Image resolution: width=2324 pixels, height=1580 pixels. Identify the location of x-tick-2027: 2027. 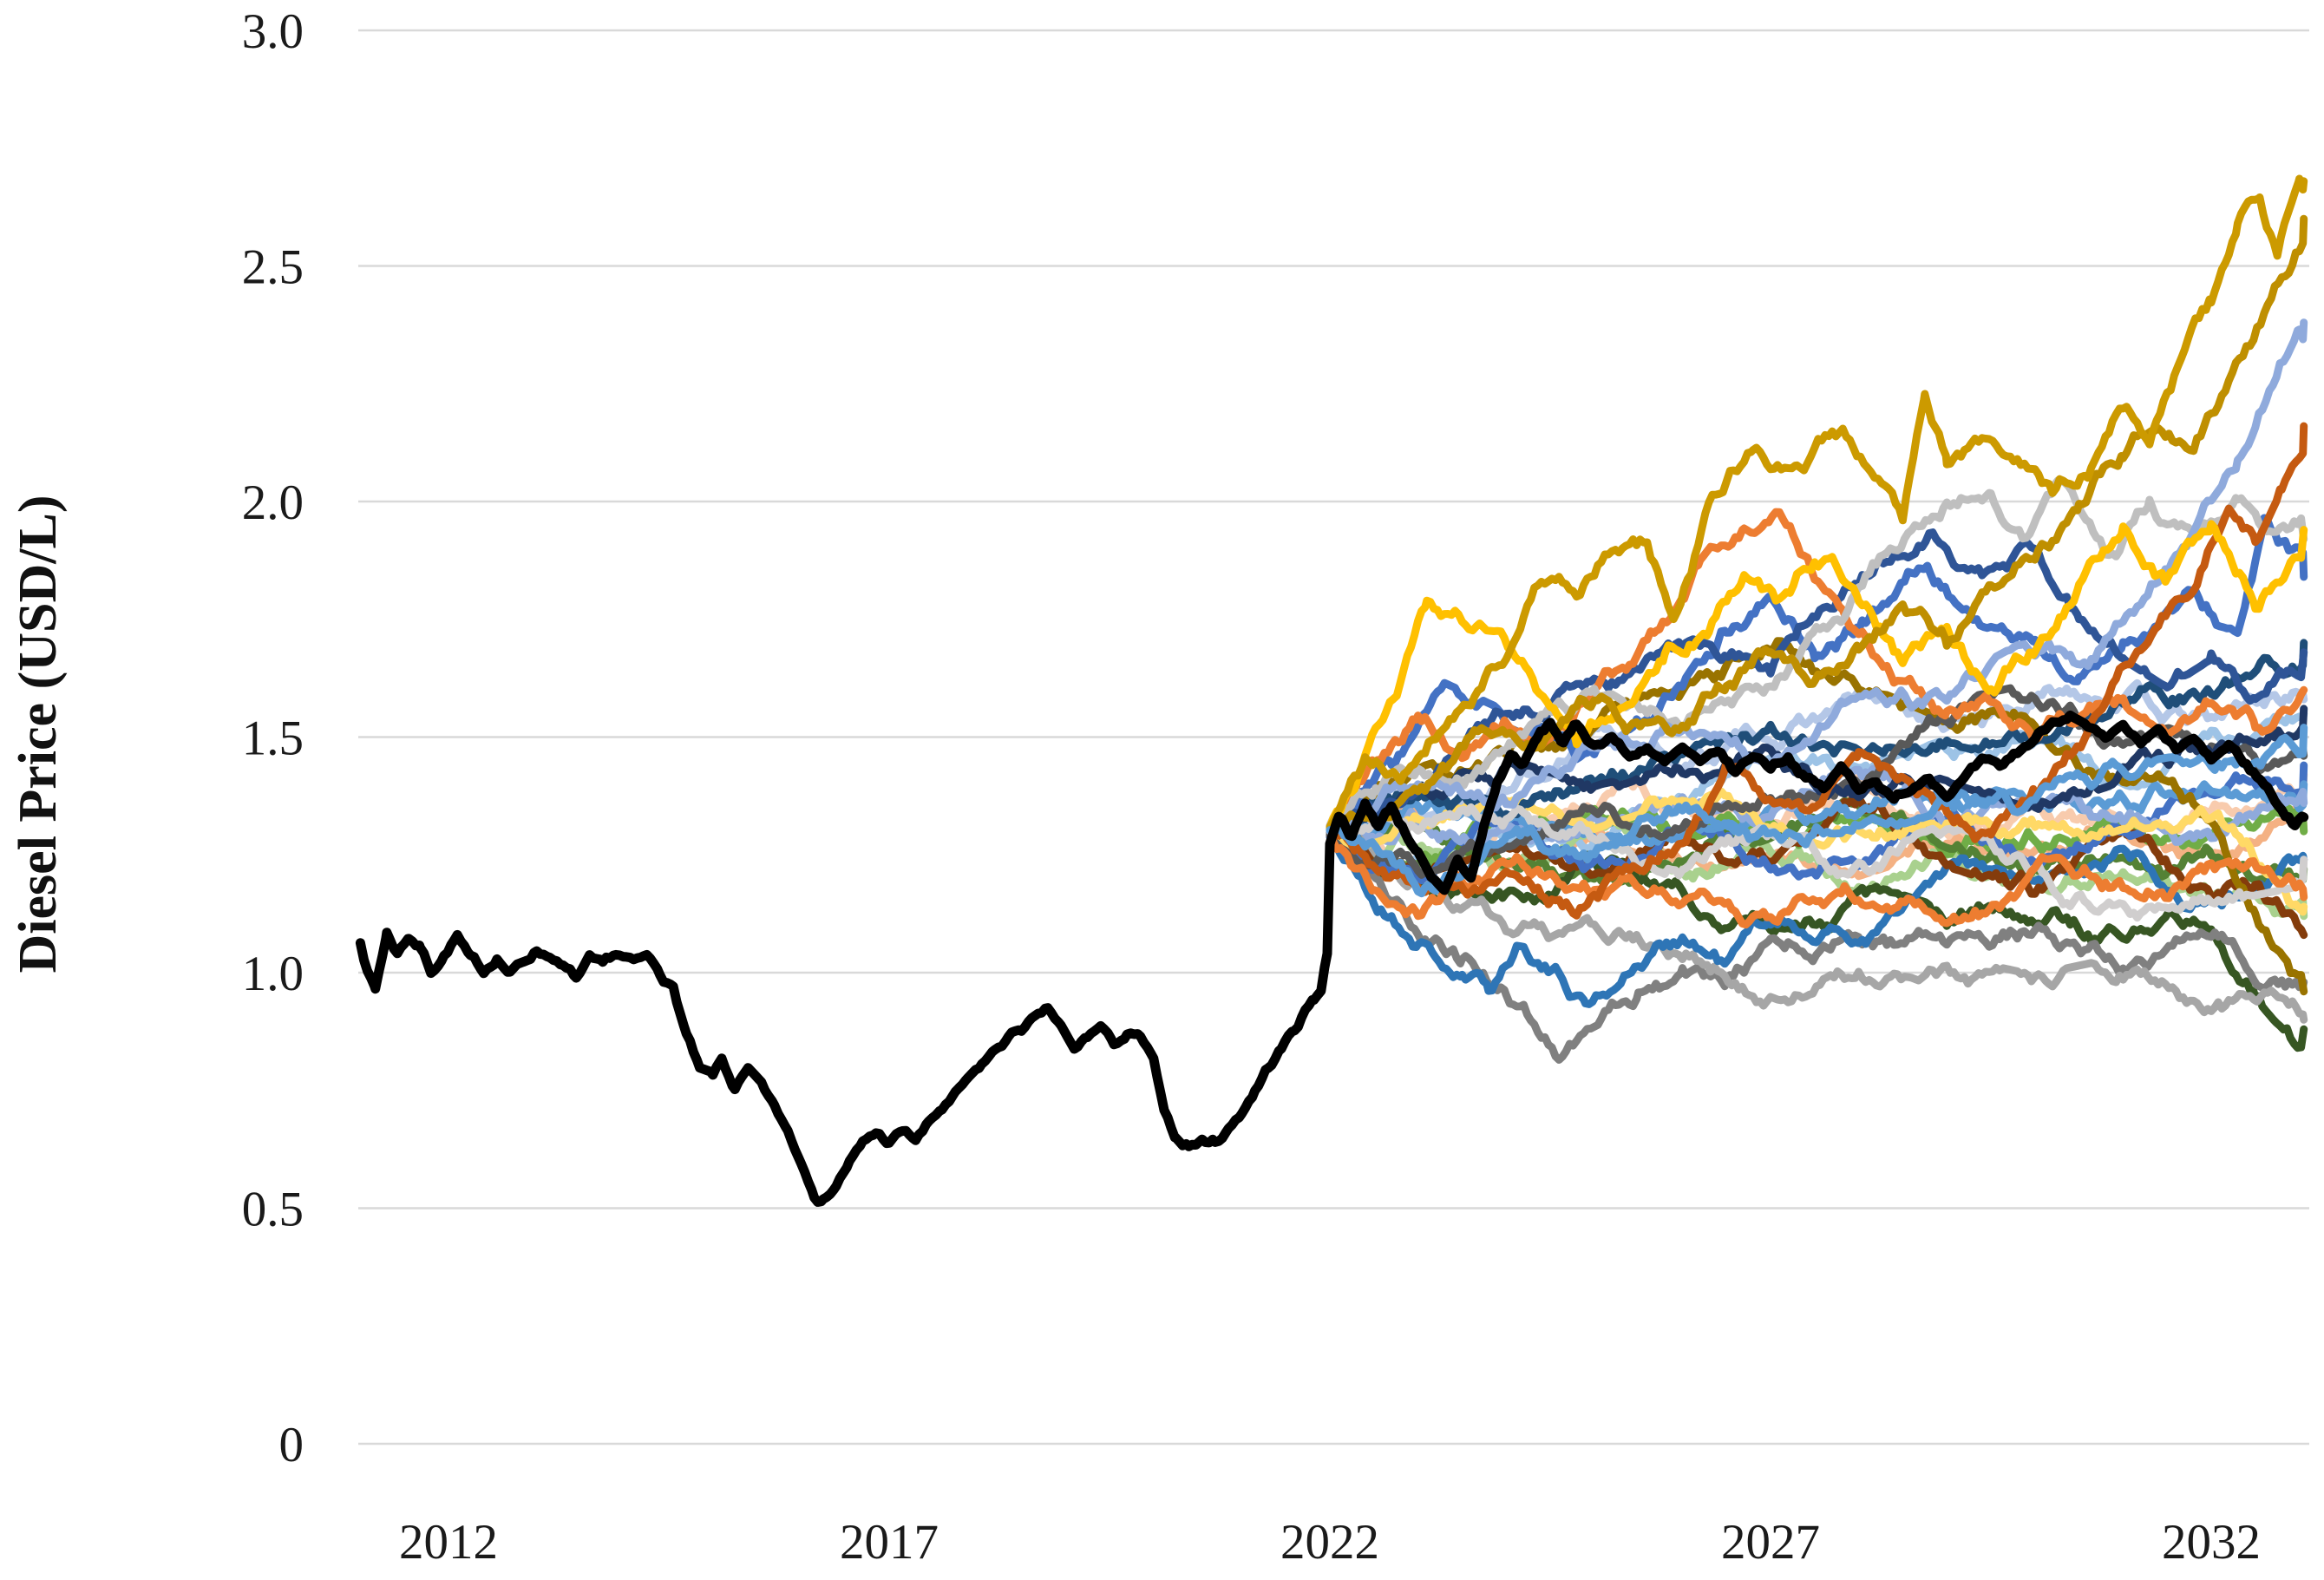
(1771, 1542).